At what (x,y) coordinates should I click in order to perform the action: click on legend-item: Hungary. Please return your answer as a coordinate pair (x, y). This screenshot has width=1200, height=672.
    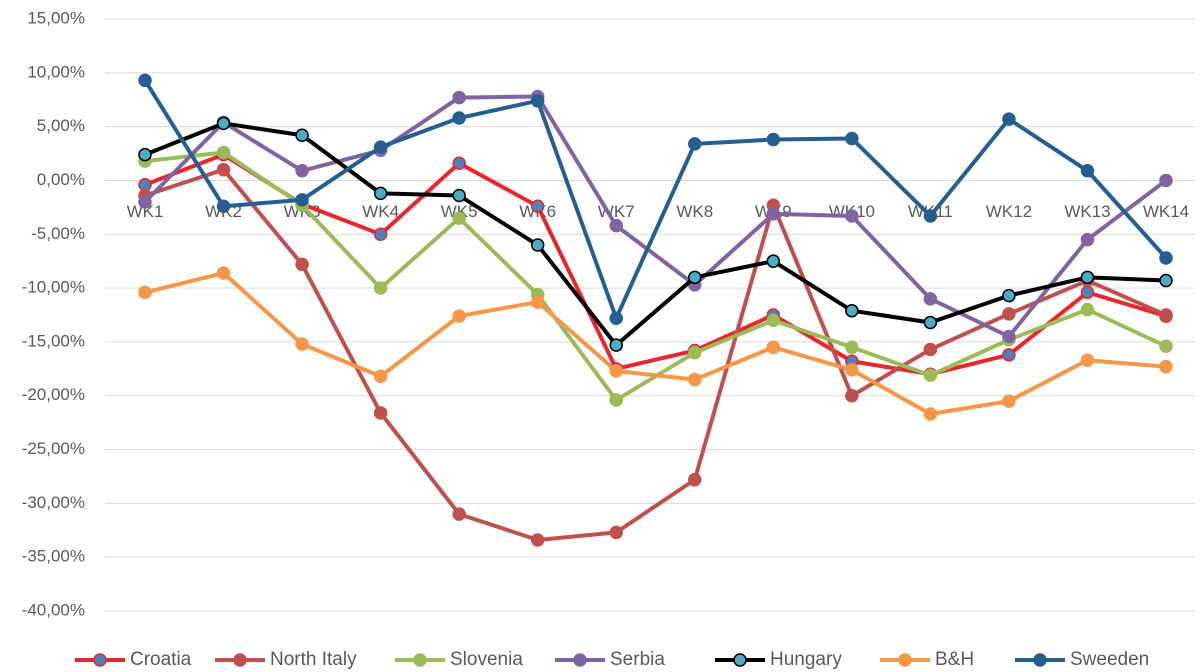
    Looking at the image, I should click on (778, 659).